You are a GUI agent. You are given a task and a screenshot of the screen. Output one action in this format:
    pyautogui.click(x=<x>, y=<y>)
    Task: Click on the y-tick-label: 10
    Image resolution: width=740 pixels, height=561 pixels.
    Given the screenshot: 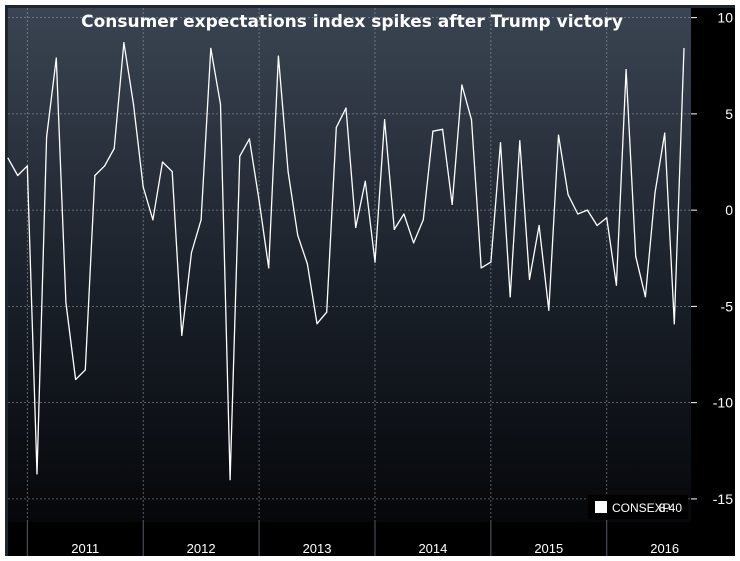 What is the action you would take?
    pyautogui.click(x=725, y=18)
    